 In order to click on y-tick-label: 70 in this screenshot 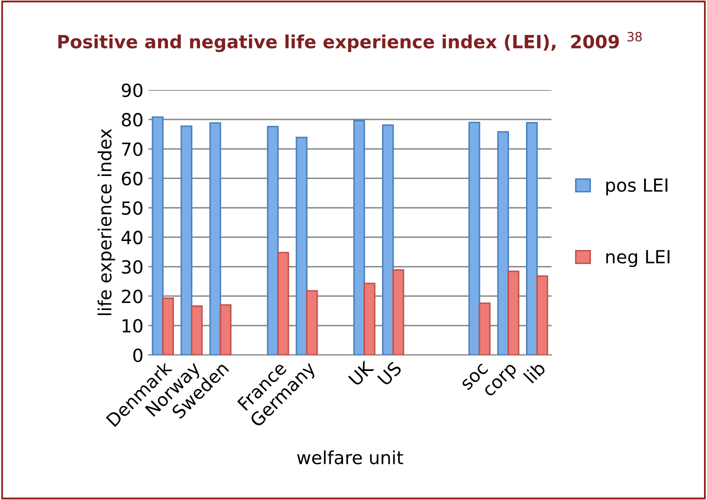, I will do `click(132, 149)`.